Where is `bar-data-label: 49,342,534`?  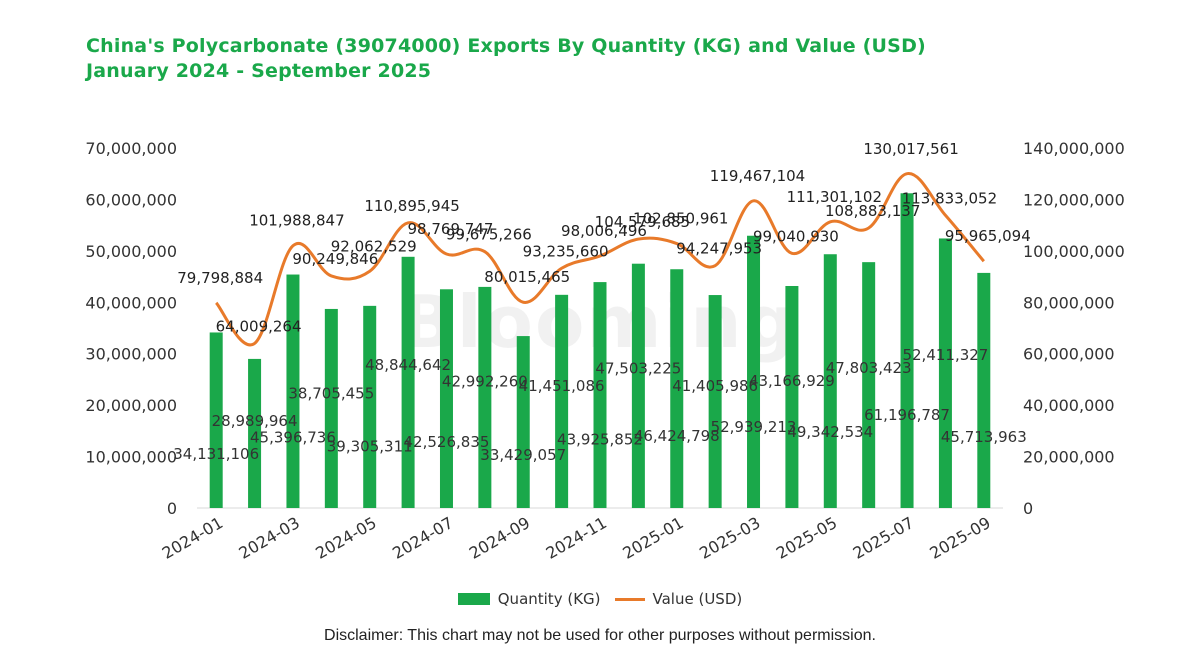 bar-data-label: 49,342,534 is located at coordinates (830, 432).